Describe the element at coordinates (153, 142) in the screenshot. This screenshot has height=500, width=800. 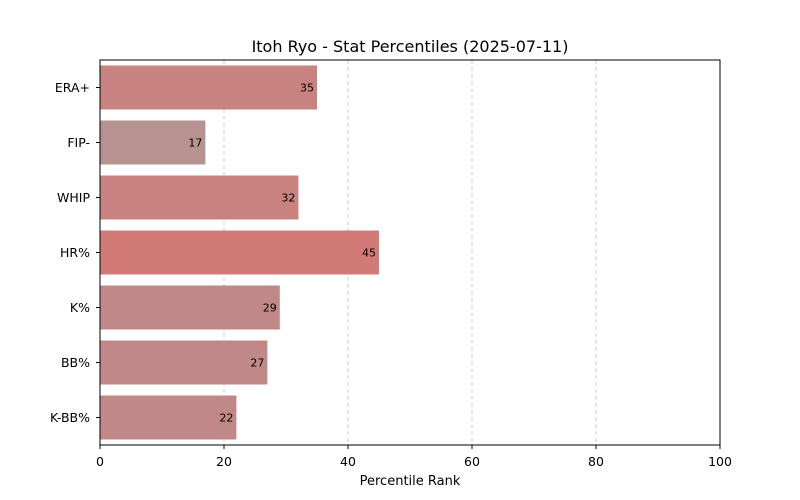
I see `bar-fip-` at that location.